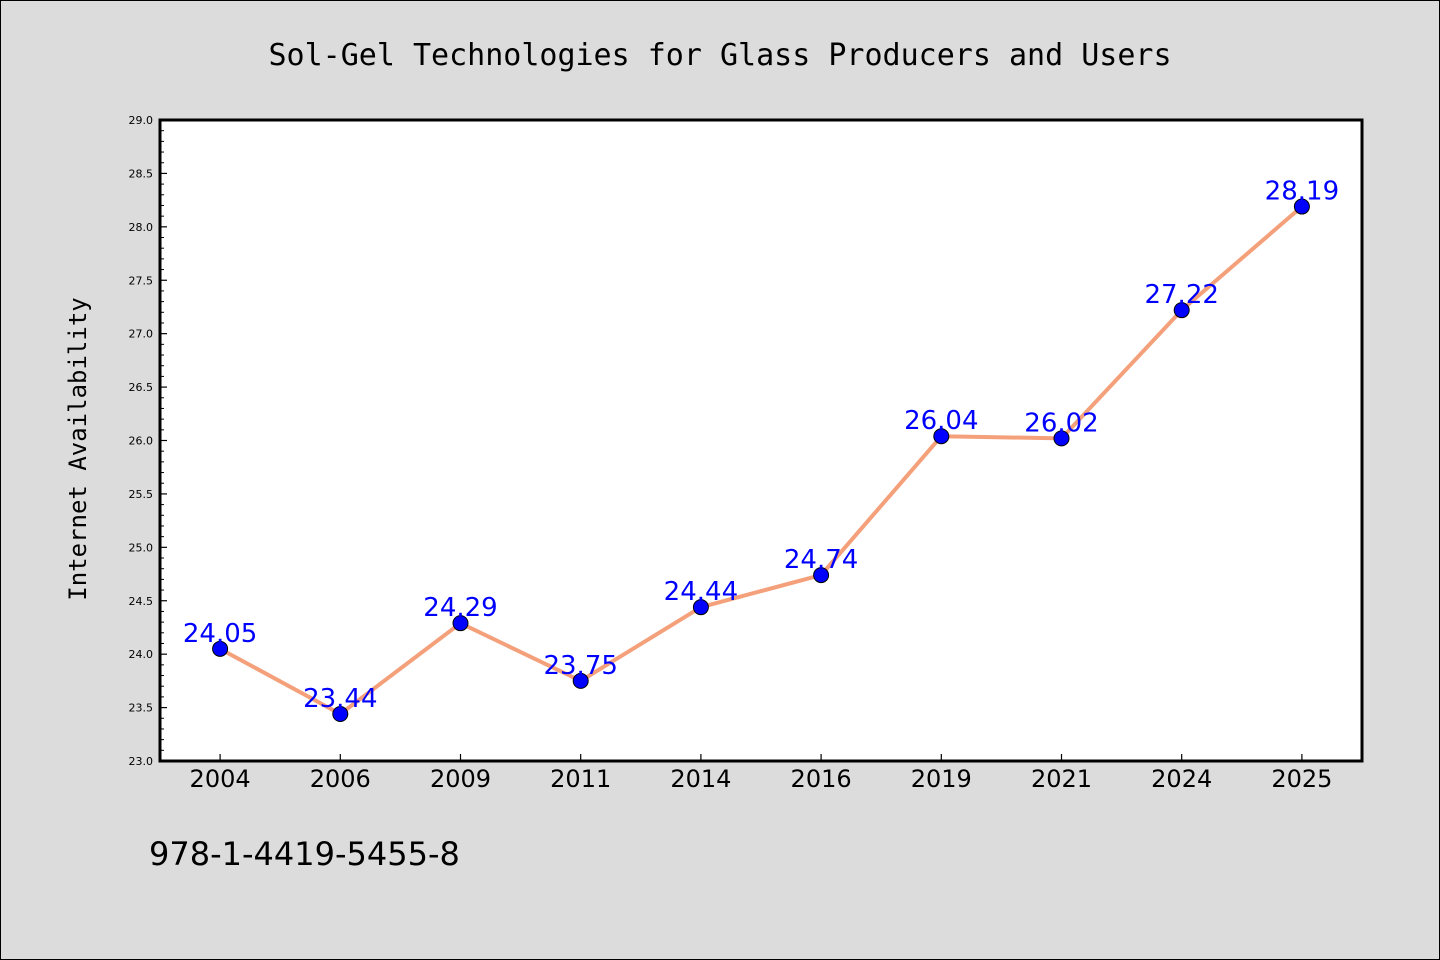  What do you see at coordinates (1302, 192) in the screenshot?
I see `data-label: 28.19` at bounding box center [1302, 192].